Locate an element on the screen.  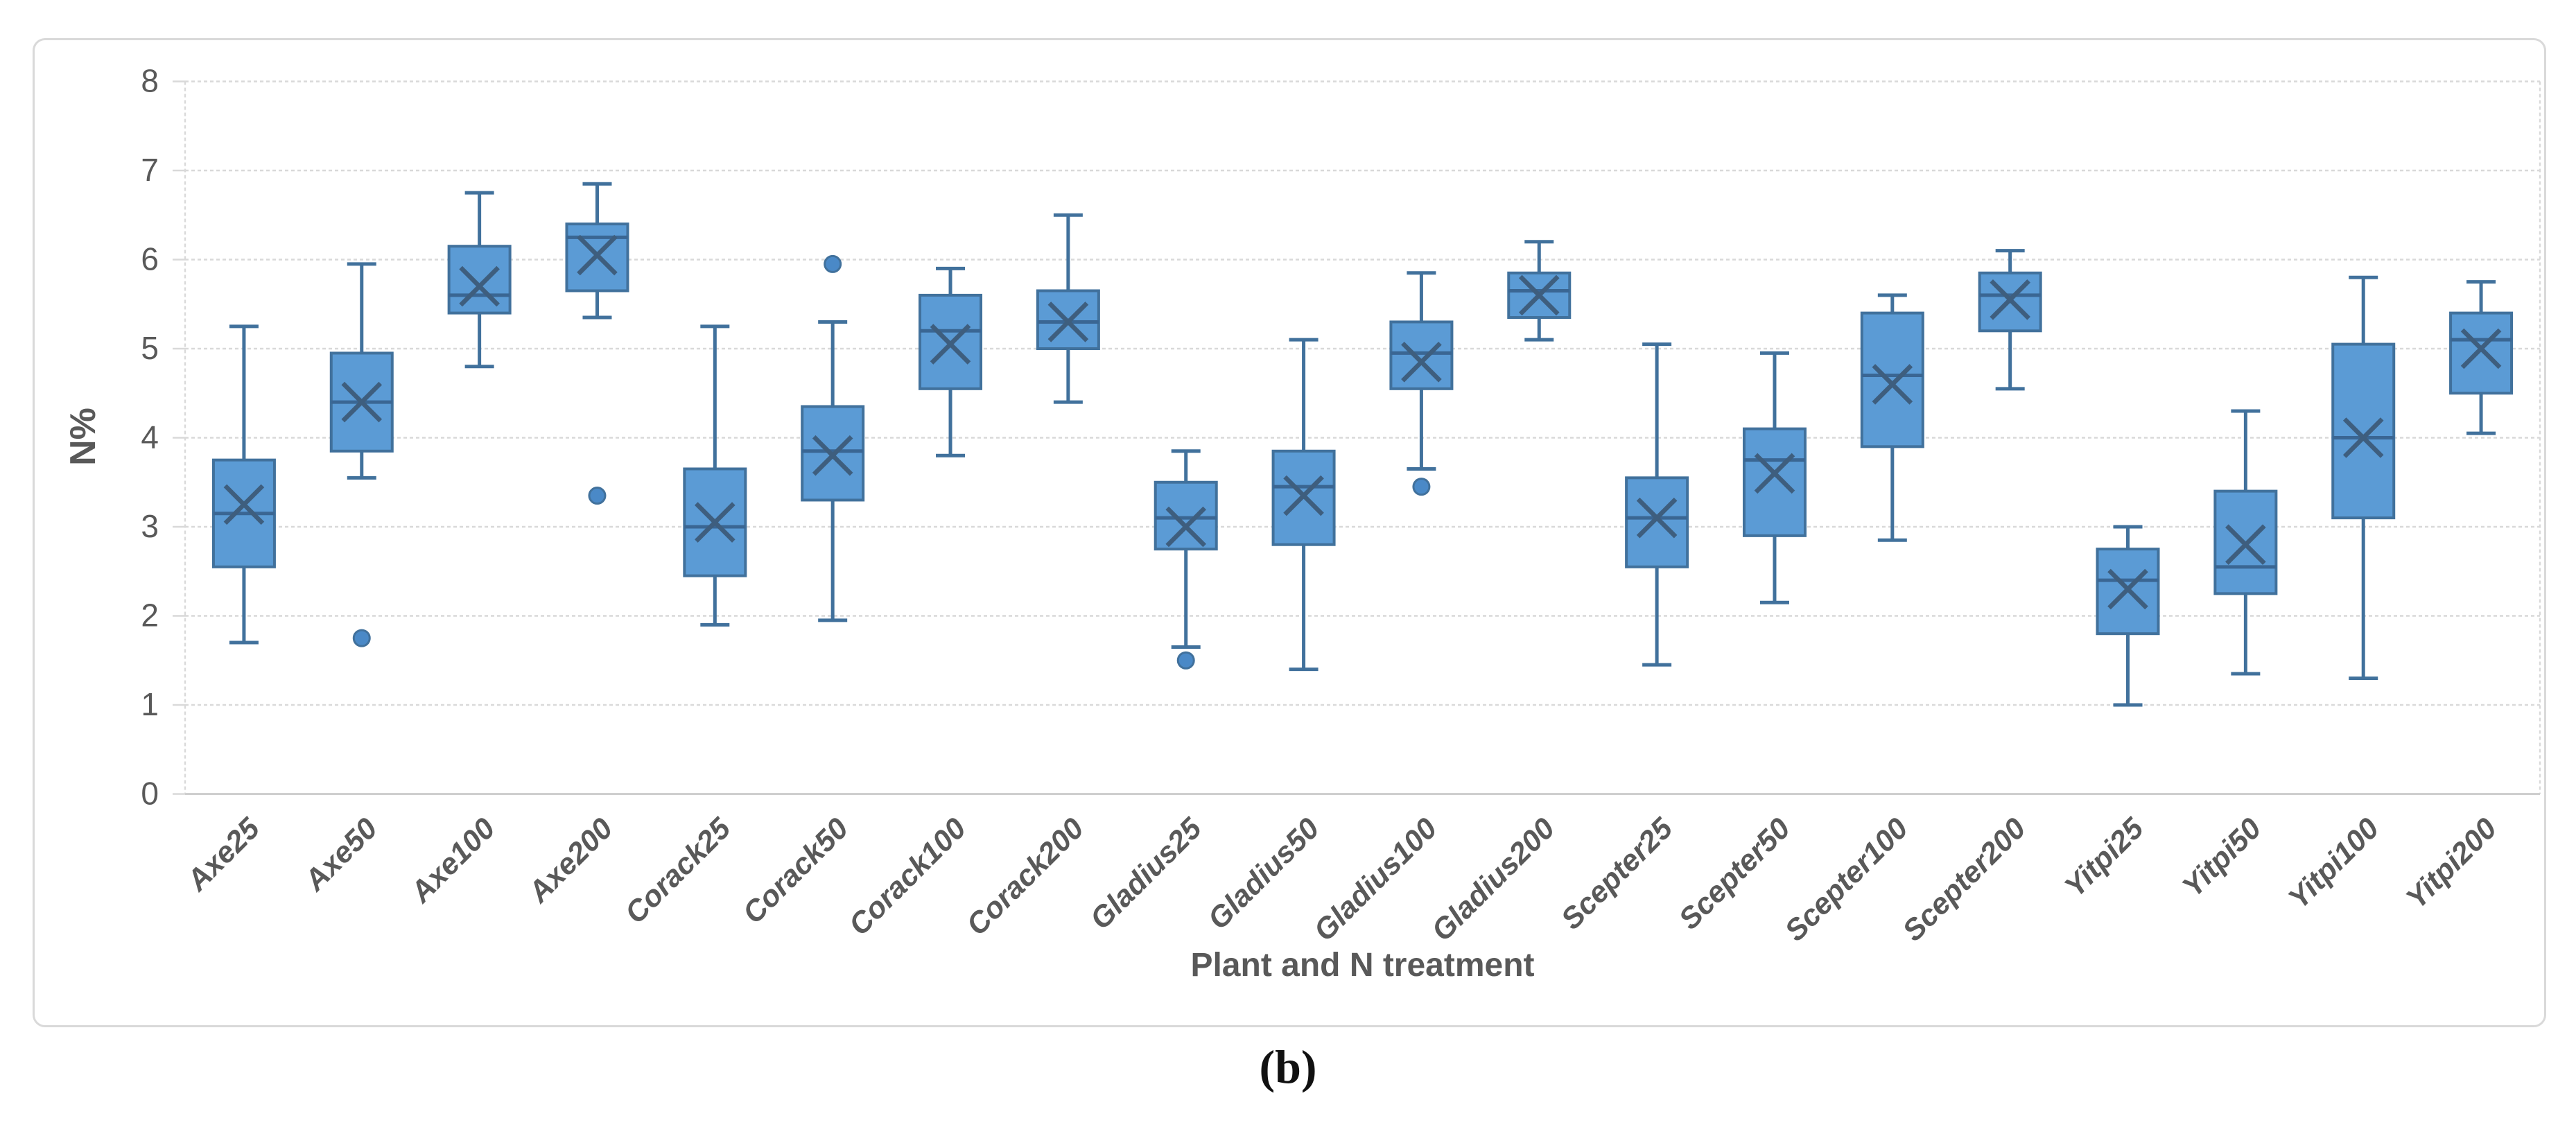
box-plot-yitpi25 is located at coordinates (2128, 616).